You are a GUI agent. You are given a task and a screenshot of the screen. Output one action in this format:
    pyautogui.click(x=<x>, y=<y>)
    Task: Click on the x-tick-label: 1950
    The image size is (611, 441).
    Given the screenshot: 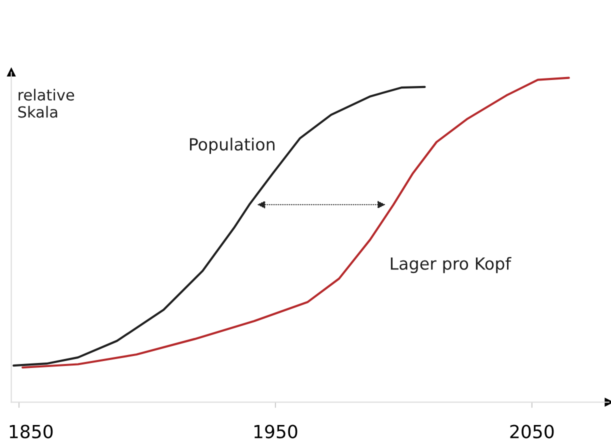 What is the action you would take?
    pyautogui.click(x=276, y=431)
    